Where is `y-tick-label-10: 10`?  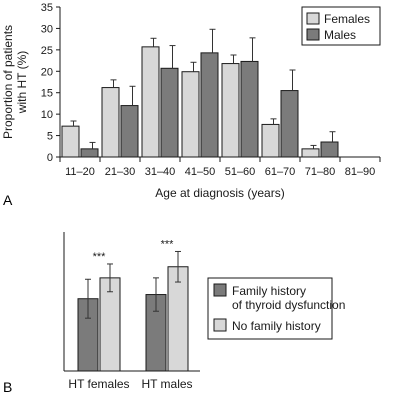
y-tick-label-10: 10 is located at coordinates (47, 115).